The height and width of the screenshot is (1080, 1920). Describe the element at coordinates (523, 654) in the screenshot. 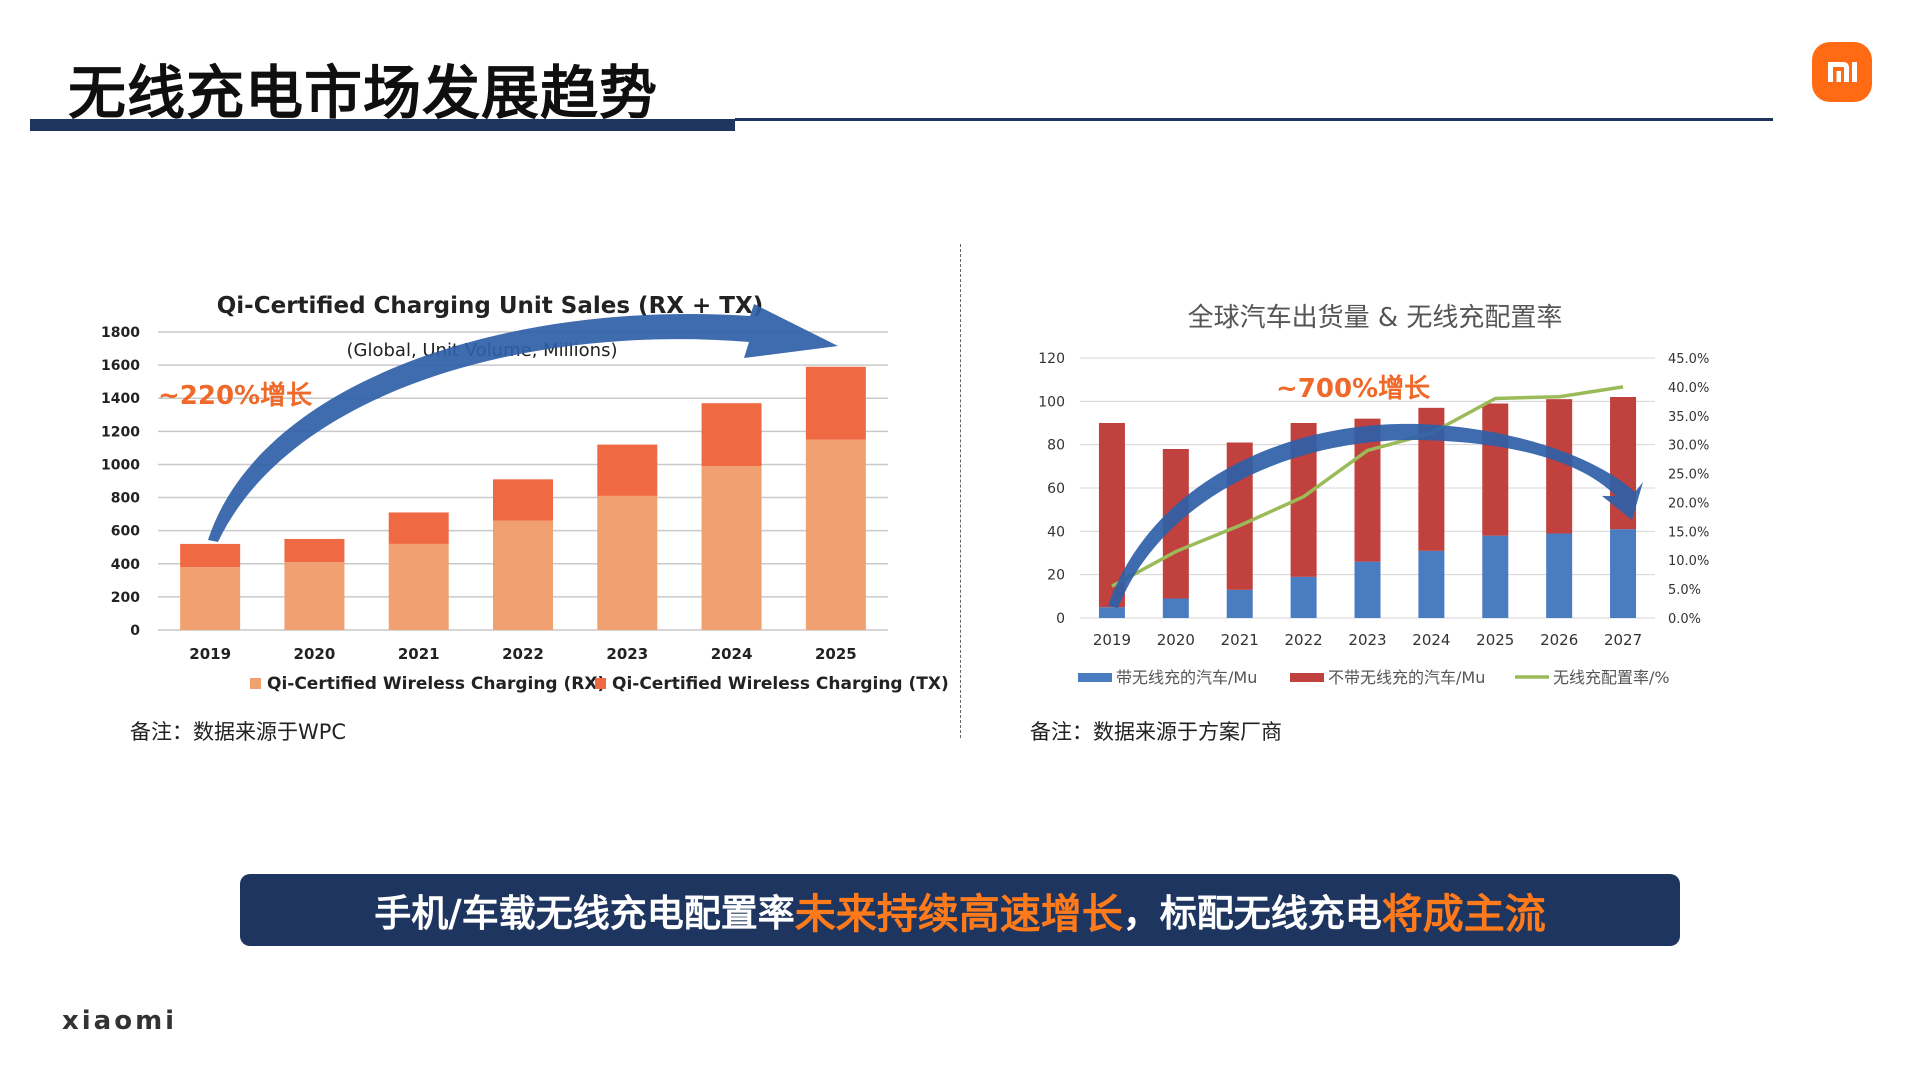

I see `chart1-x-tick: 2022` at that location.